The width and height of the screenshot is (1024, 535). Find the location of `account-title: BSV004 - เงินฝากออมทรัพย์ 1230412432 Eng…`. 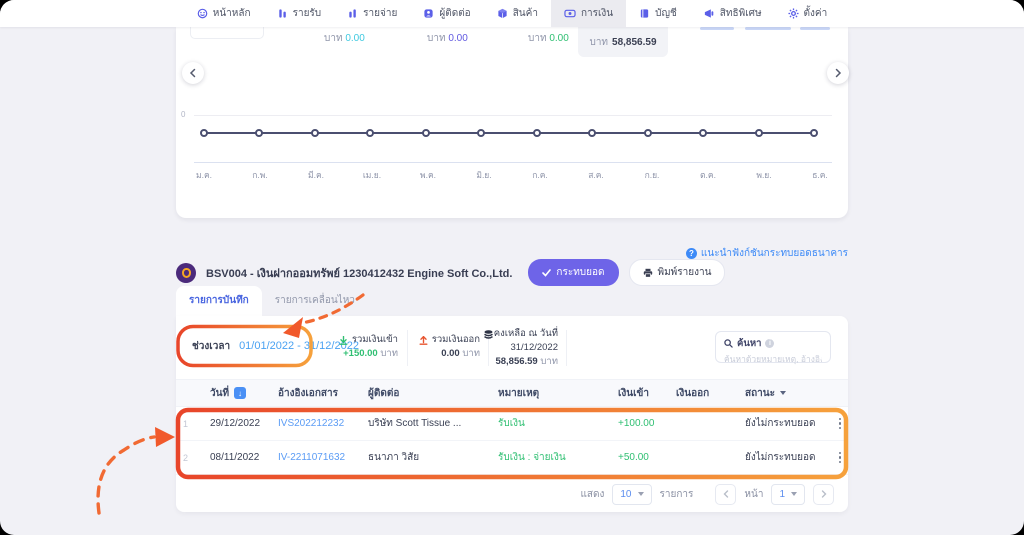

account-title: BSV004 - เงินฝากออมทรัพย์ 1230412432 Eng… is located at coordinates (359, 273).